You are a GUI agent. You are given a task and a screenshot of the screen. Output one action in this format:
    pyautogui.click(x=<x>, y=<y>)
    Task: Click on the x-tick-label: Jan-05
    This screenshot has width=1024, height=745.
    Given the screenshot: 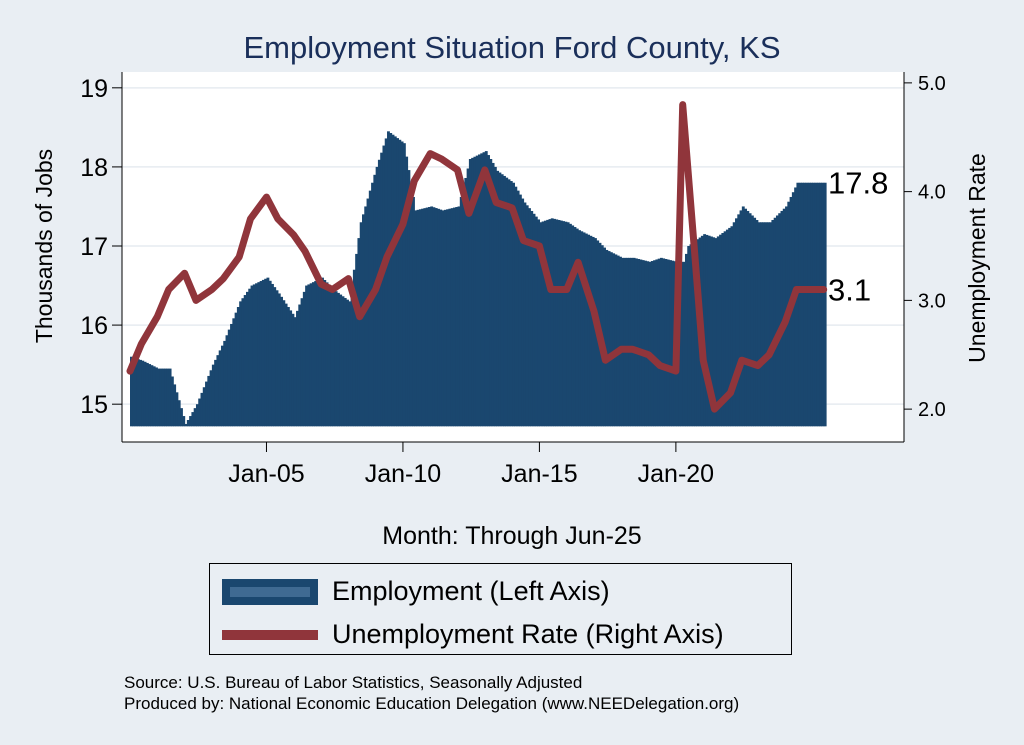 What is the action you would take?
    pyautogui.click(x=266, y=474)
    